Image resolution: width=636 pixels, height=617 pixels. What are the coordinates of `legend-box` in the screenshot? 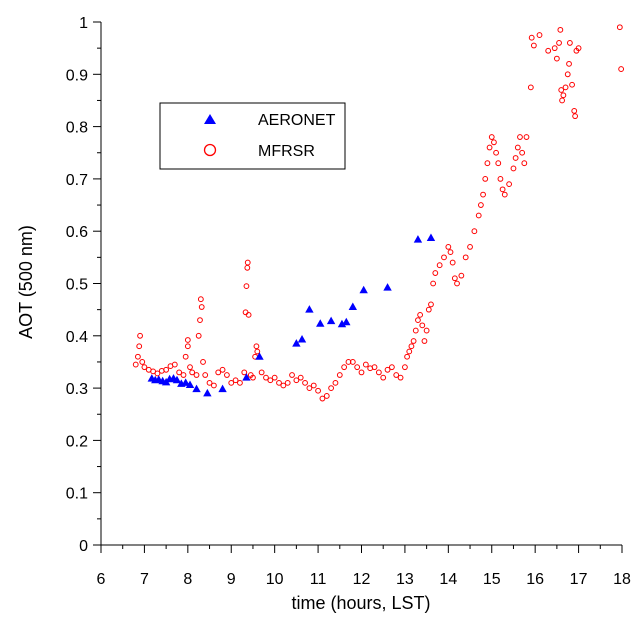 It's located at (252, 136).